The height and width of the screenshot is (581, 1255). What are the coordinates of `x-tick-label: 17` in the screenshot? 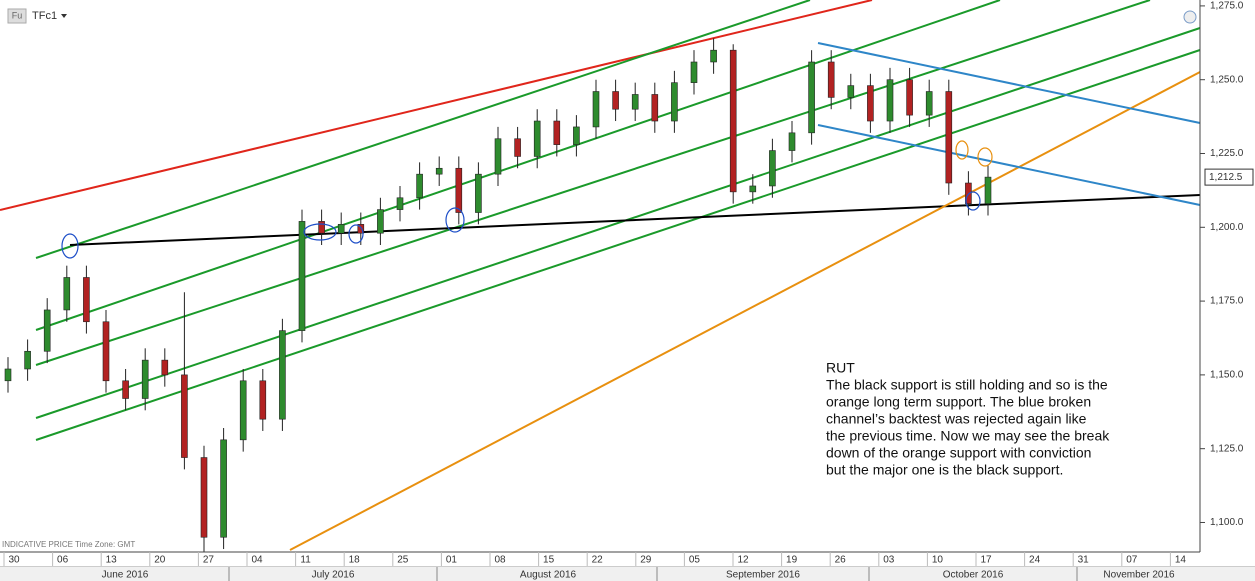 It's located at (986, 560).